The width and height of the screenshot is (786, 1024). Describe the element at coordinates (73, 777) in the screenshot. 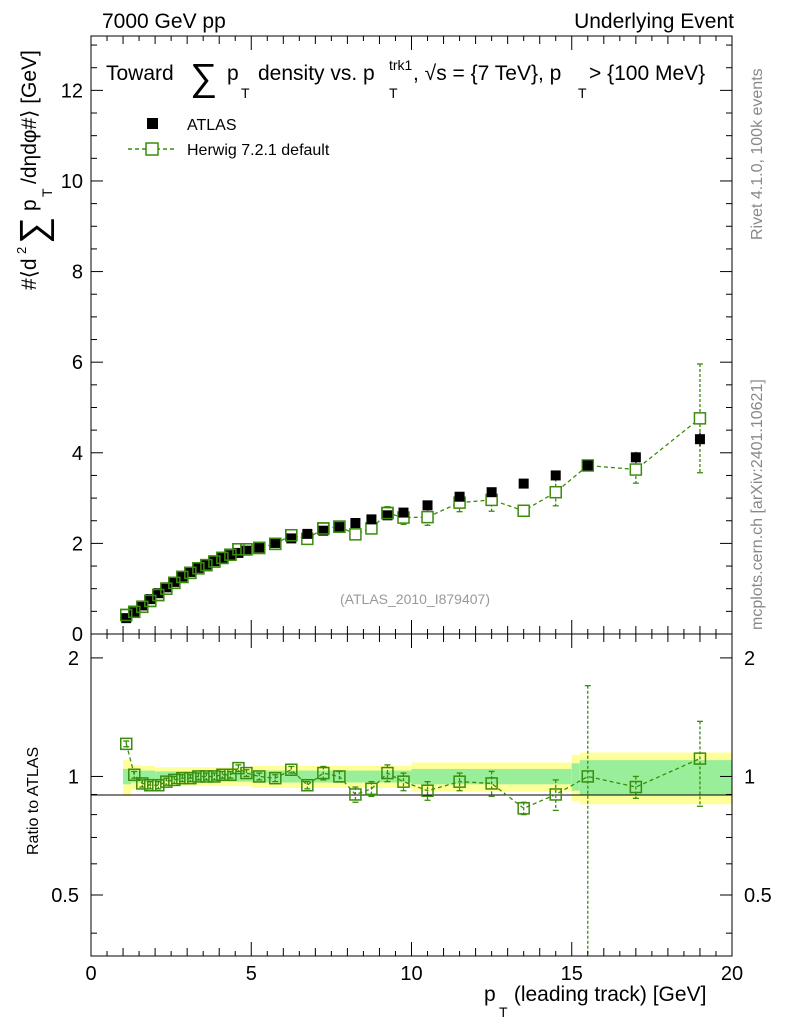

I see `ratio-ytick-label: 1` at that location.